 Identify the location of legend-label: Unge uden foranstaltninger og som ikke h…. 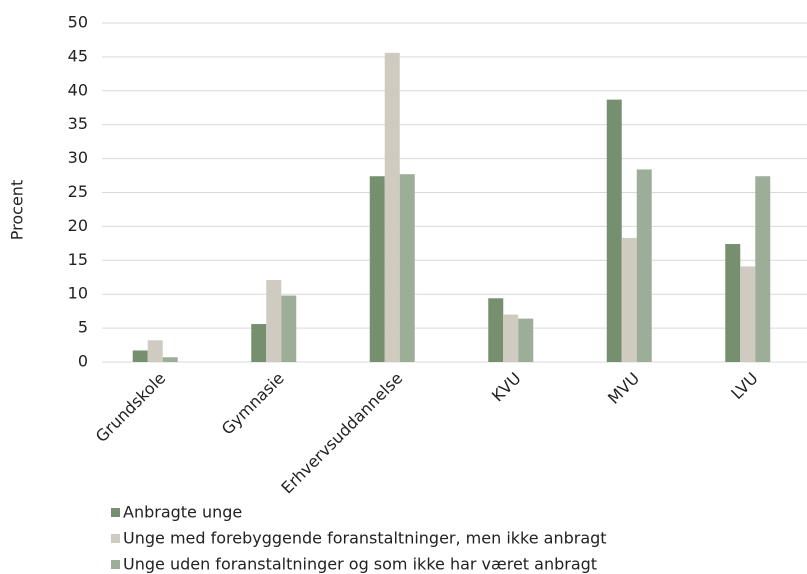
(360, 564).